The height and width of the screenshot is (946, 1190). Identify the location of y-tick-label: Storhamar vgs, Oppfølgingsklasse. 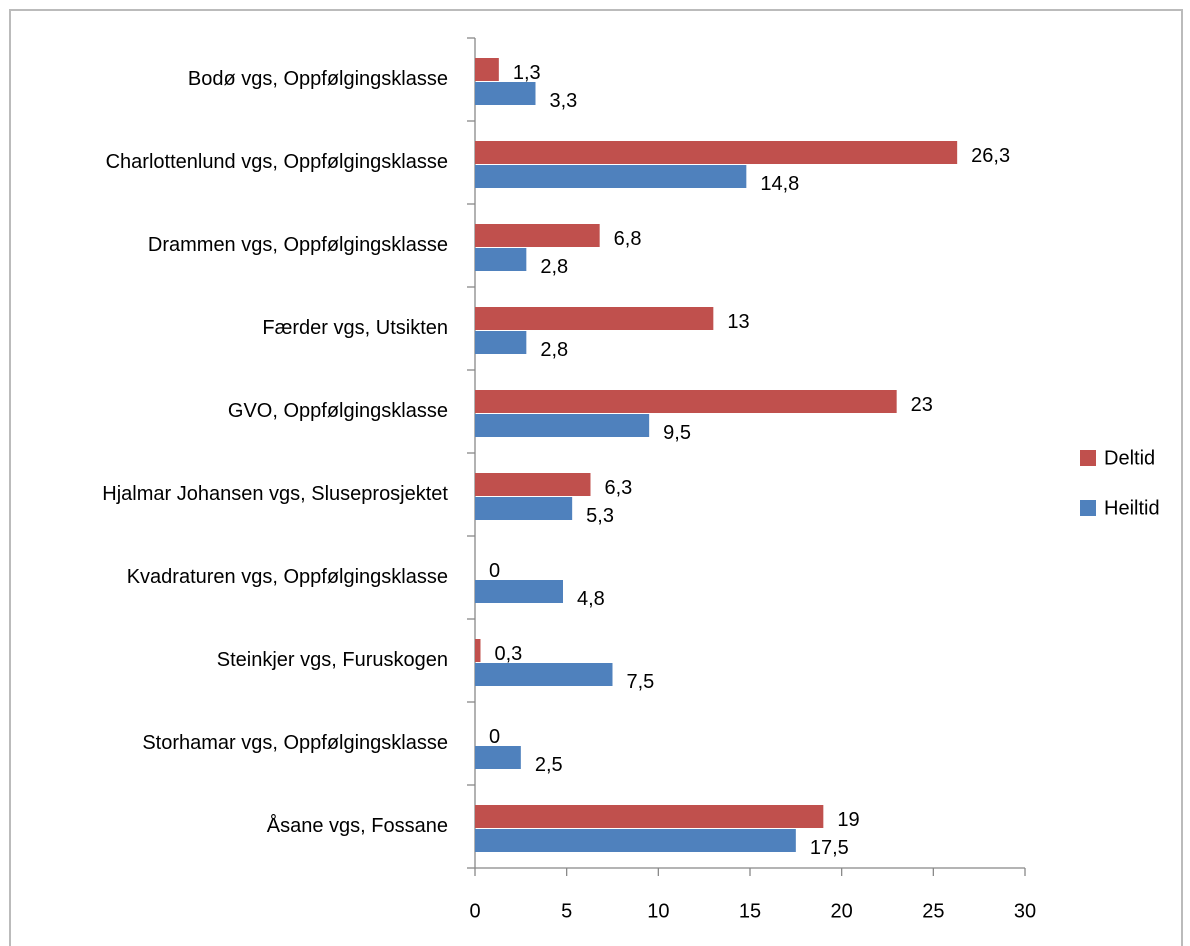
(295, 743).